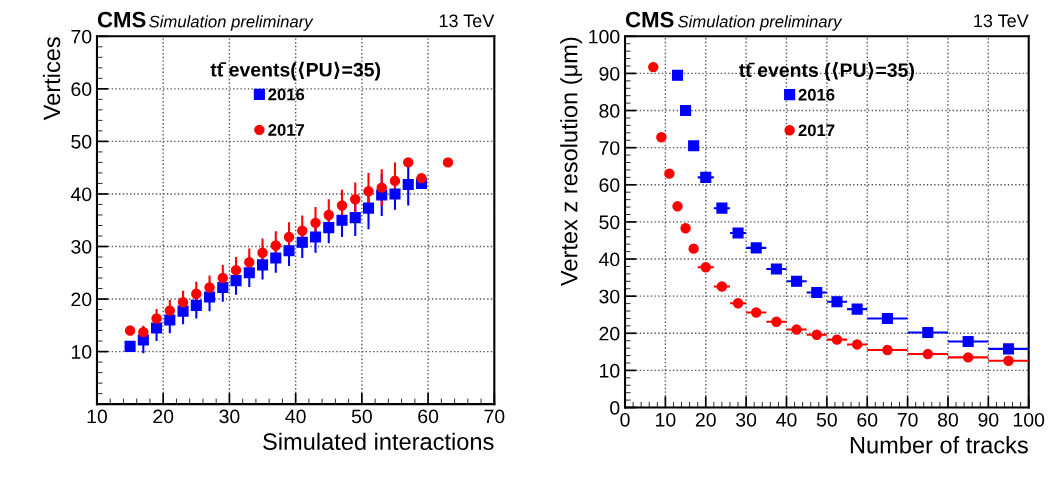 Image resolution: width=1054 pixels, height=484 pixels. What do you see at coordinates (948, 419) in the screenshot?
I see `x-tick-label: 80` at bounding box center [948, 419].